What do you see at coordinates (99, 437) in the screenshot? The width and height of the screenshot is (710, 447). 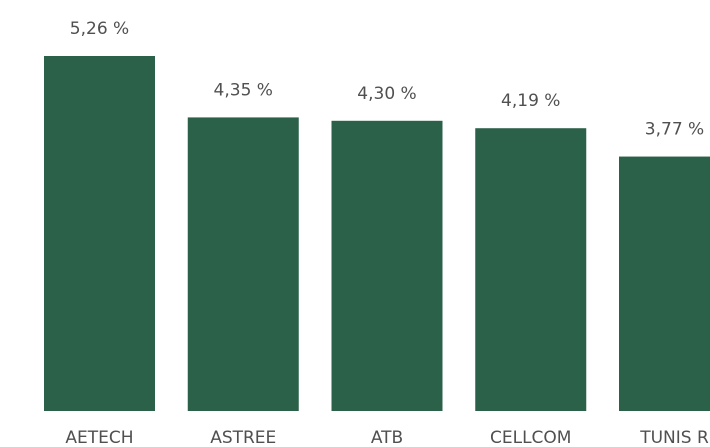 I see `x-tick-label: AETECH` at bounding box center [99, 437].